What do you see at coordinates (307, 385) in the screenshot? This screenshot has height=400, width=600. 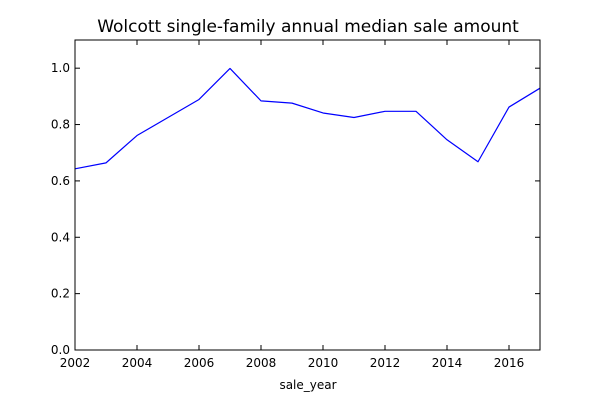 I see `x-axis-label: sale_year` at bounding box center [307, 385].